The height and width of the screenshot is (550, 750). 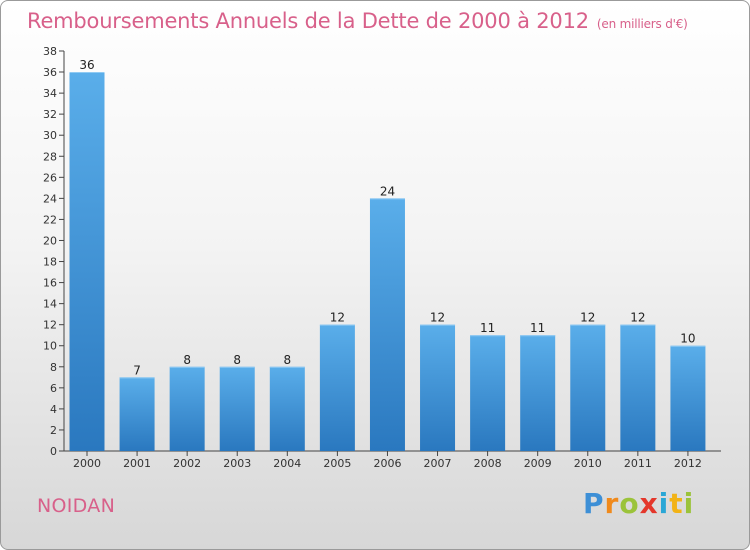 What do you see at coordinates (337, 463) in the screenshot?
I see `x-tick-label: 2005` at bounding box center [337, 463].